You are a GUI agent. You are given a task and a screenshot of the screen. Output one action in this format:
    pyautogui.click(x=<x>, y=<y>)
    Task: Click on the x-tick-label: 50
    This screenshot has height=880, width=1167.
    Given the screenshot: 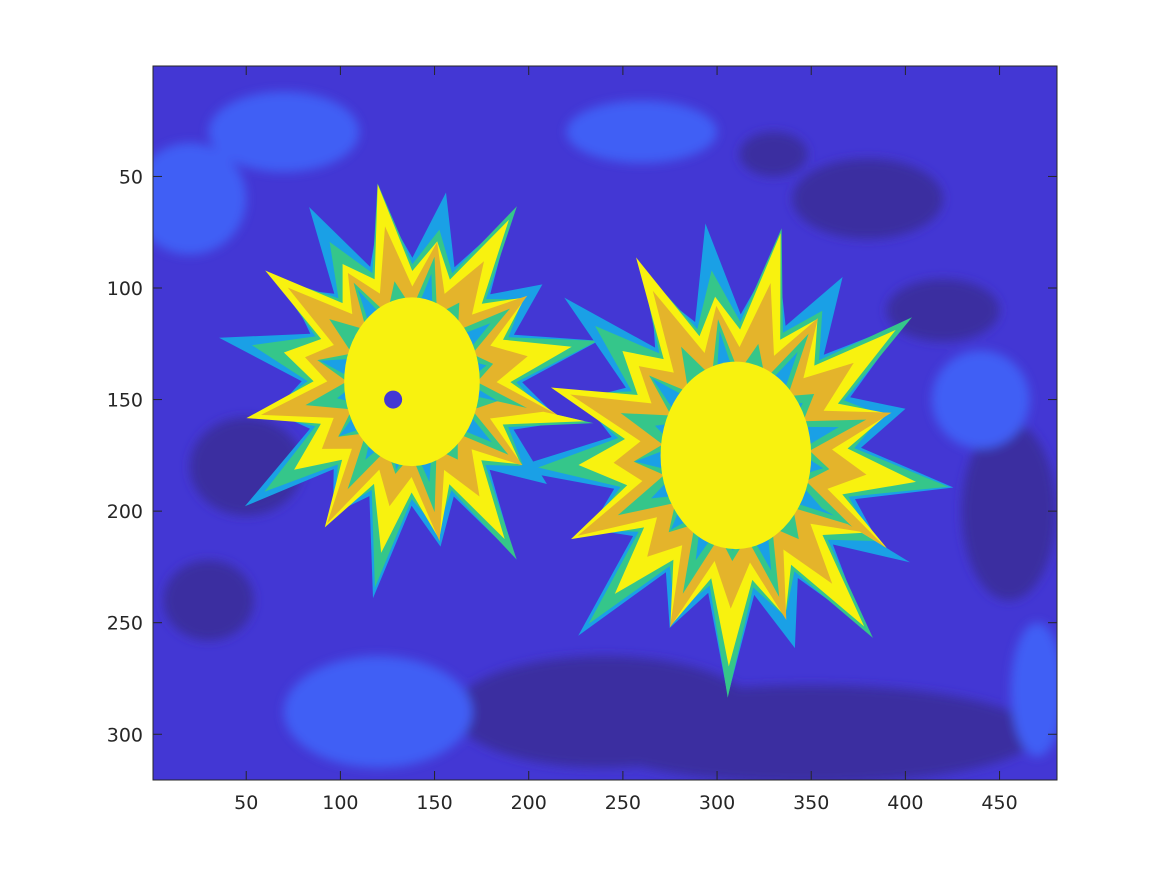 What is the action you would take?
    pyautogui.click(x=246, y=803)
    